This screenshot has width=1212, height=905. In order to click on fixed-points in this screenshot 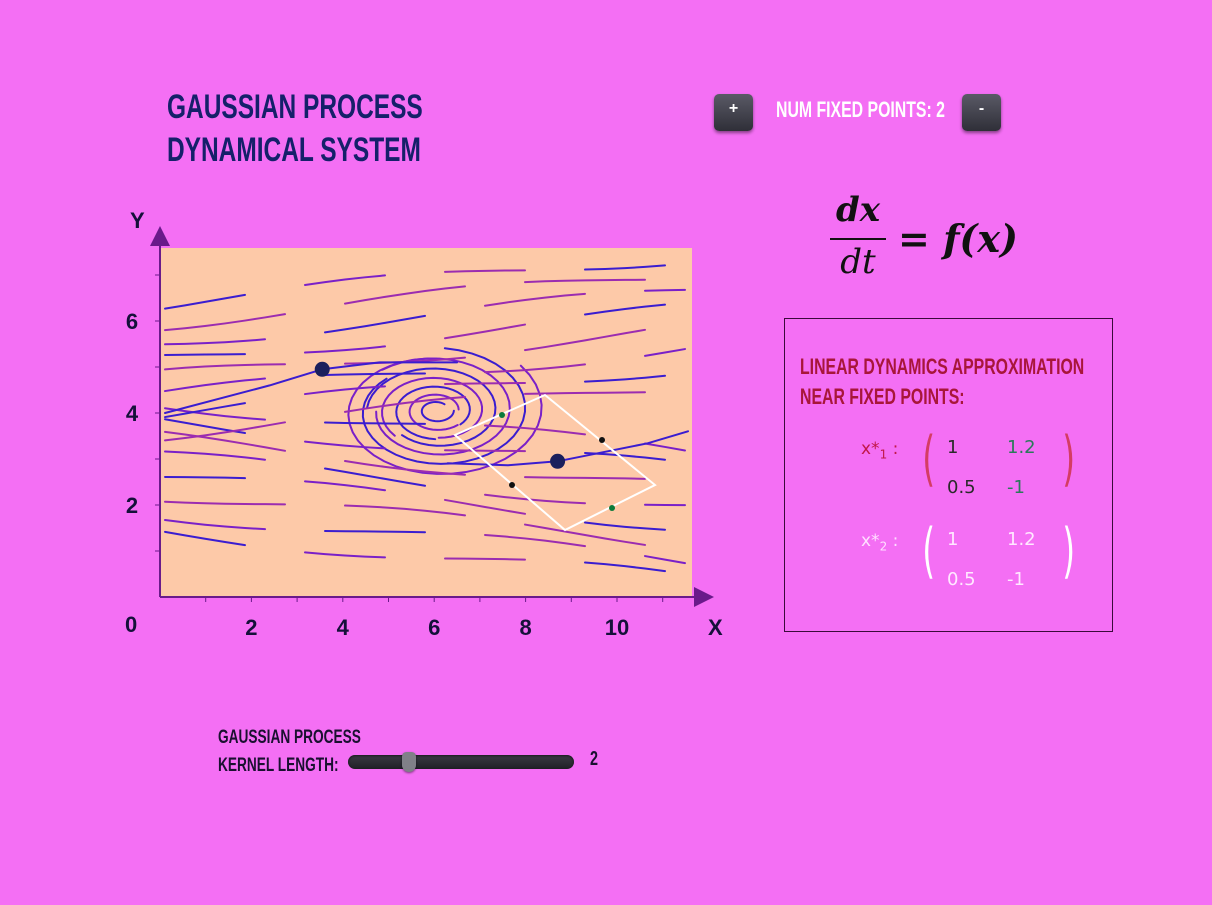, I will do `click(440, 415)`.